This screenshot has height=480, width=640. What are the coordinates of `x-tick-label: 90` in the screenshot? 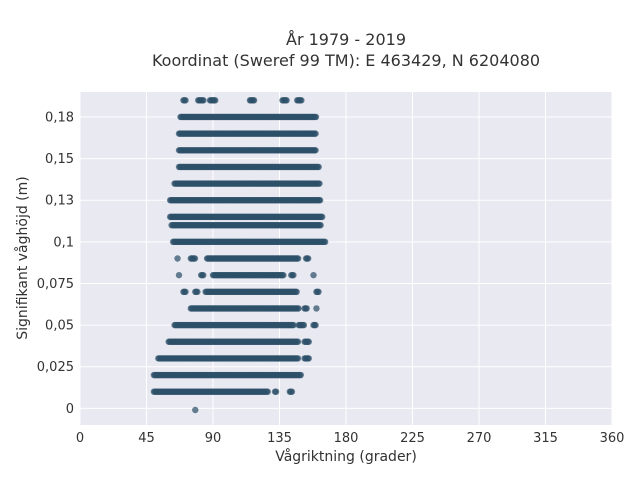 It's located at (213, 438).